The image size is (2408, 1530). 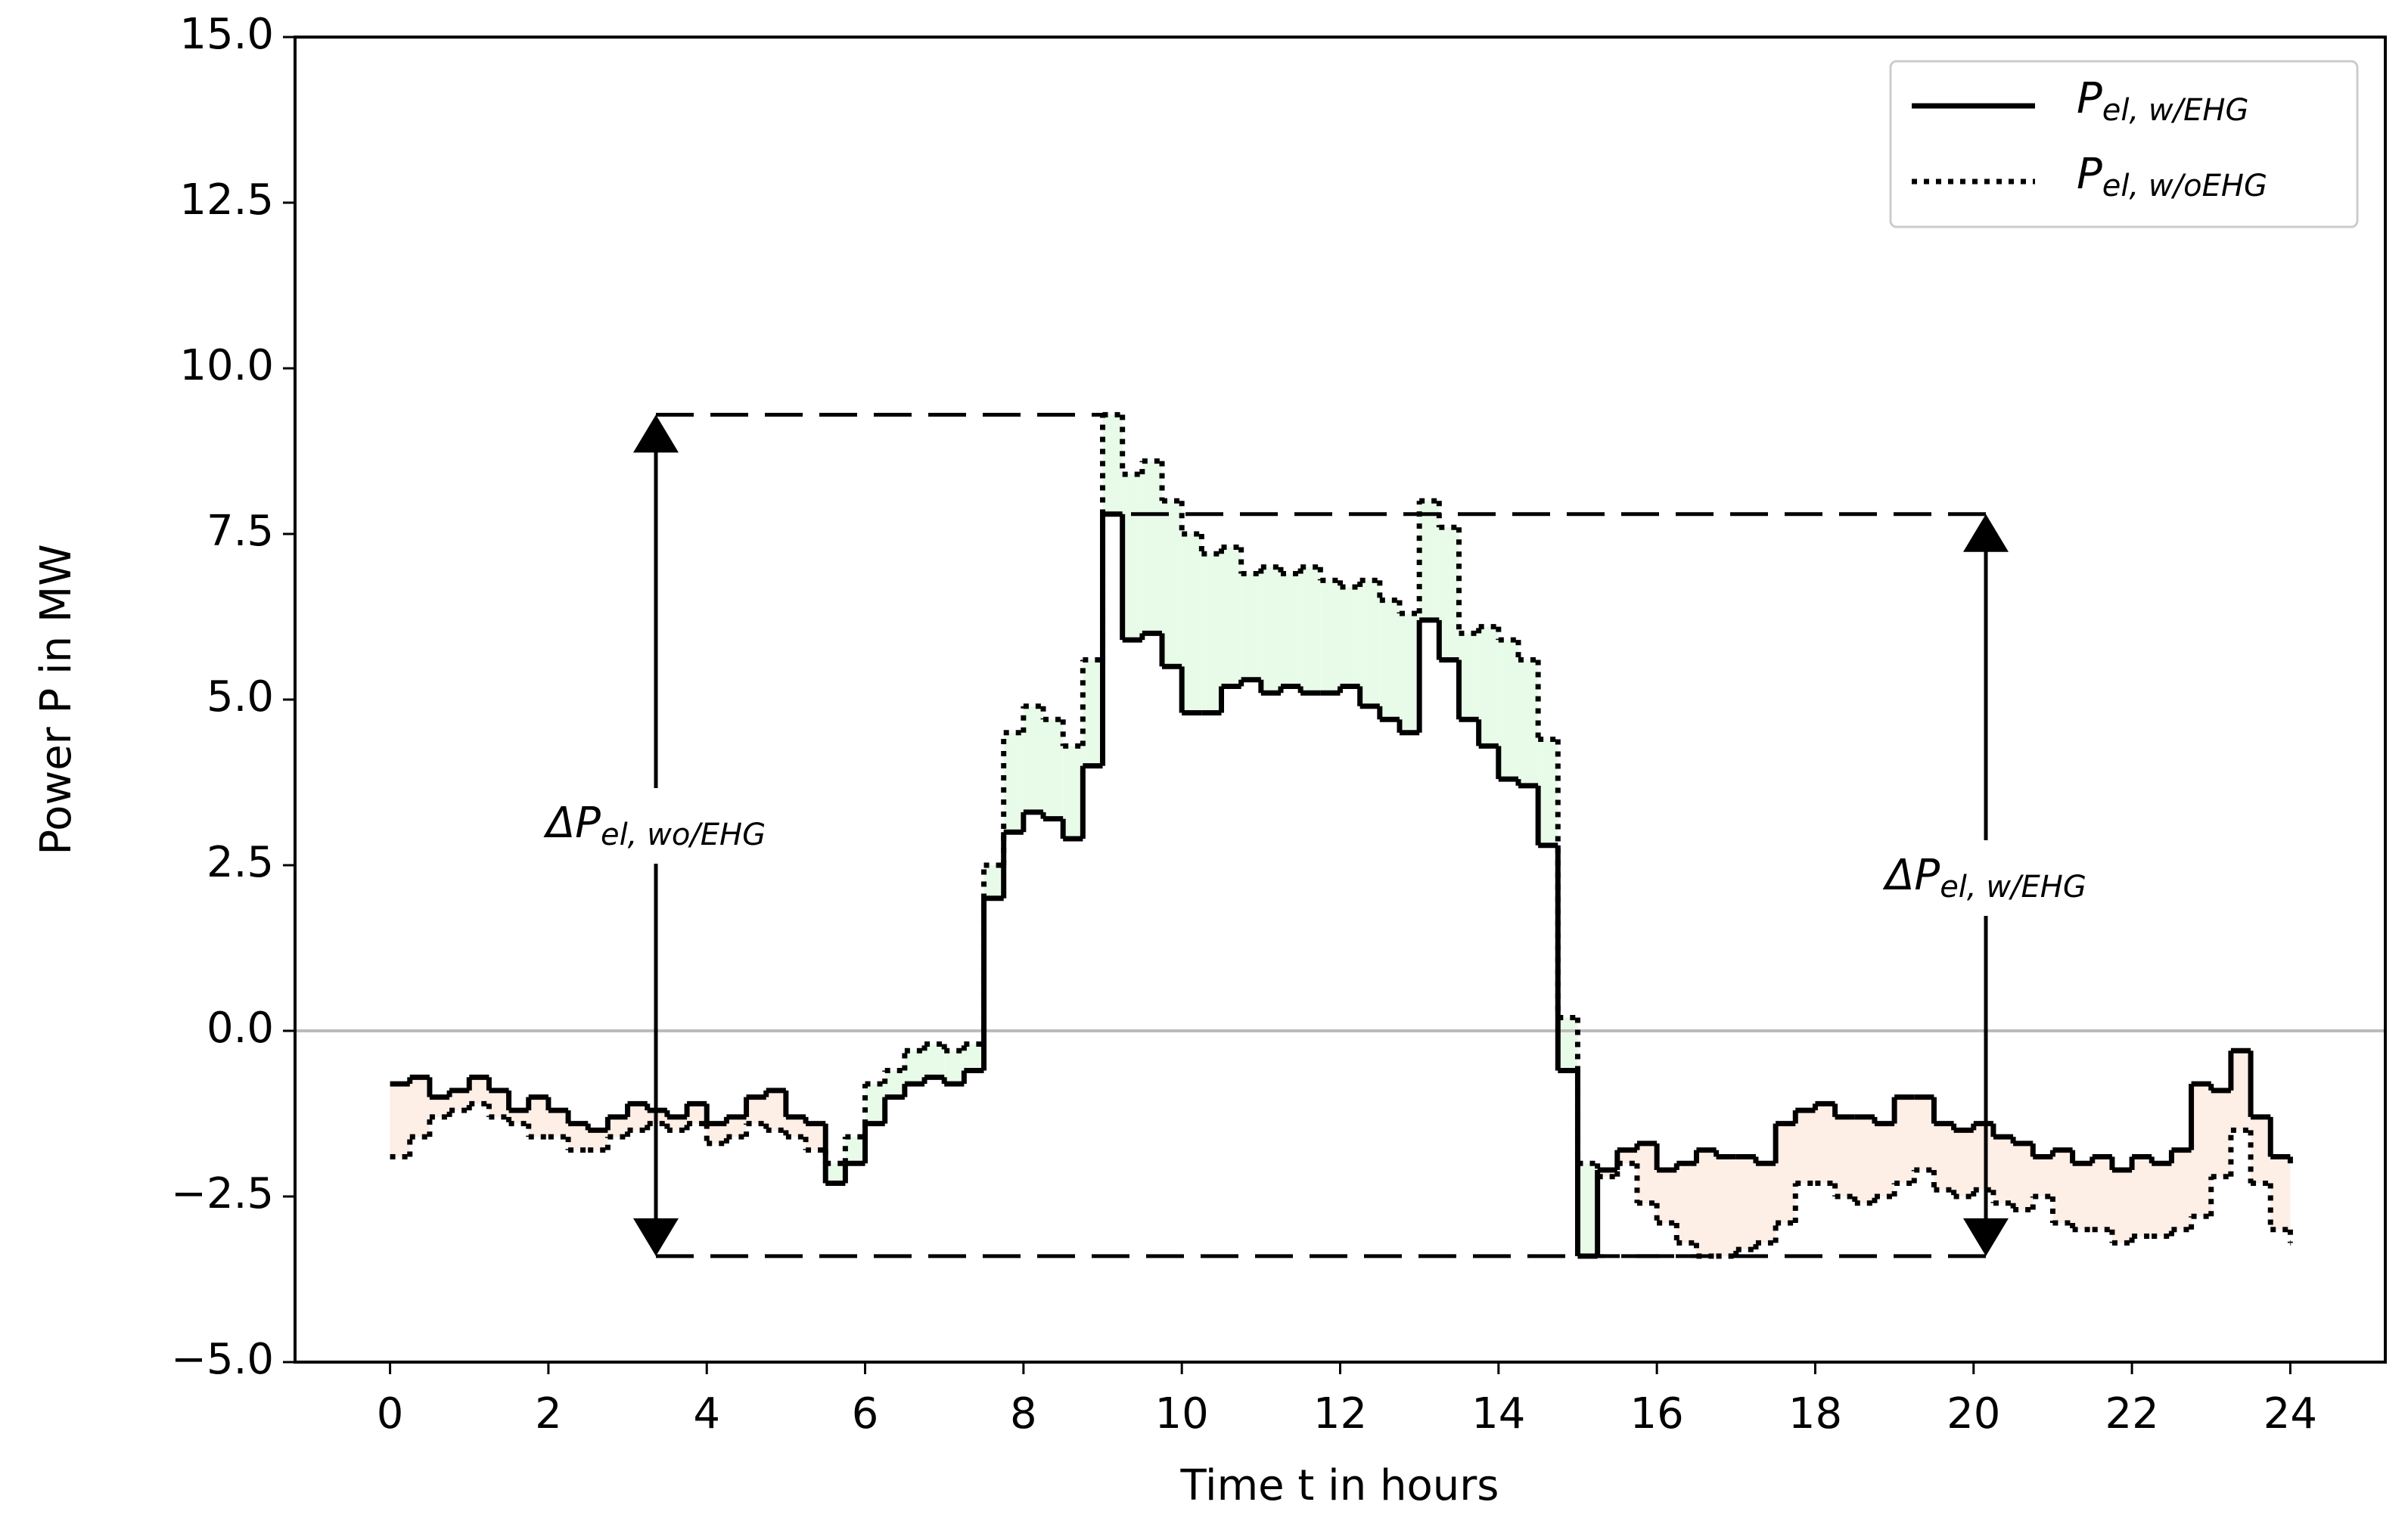 What do you see at coordinates (390, 1413) in the screenshot?
I see `x-tick-label: 0` at bounding box center [390, 1413].